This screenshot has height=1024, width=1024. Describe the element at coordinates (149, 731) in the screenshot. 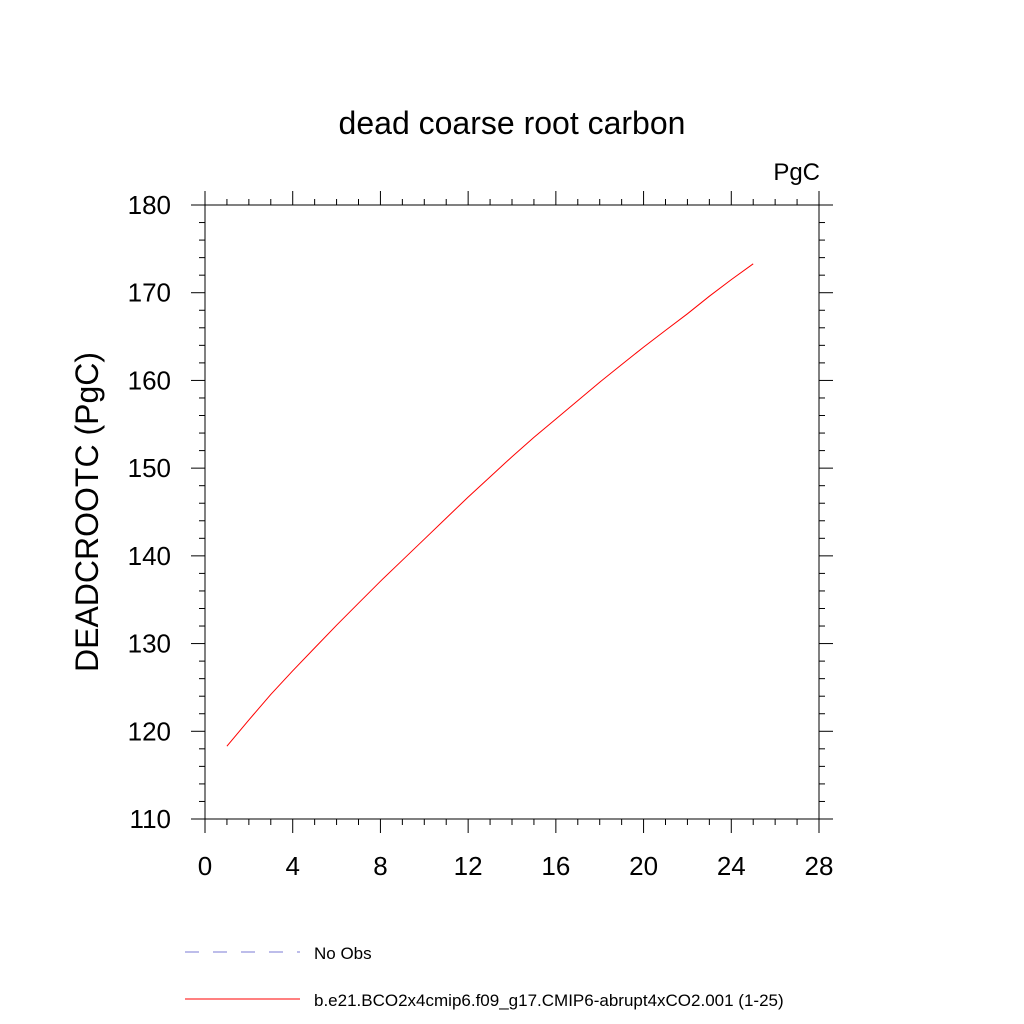

I see `y-tick-label: 120` at that location.